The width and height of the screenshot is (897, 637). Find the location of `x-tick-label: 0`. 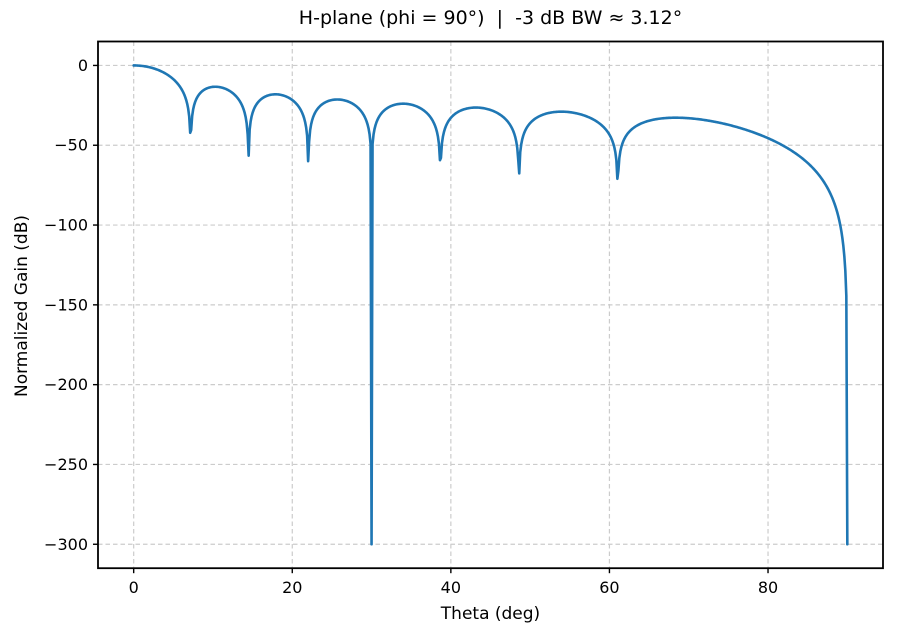

x-tick-label: 0 is located at coordinates (134, 587).